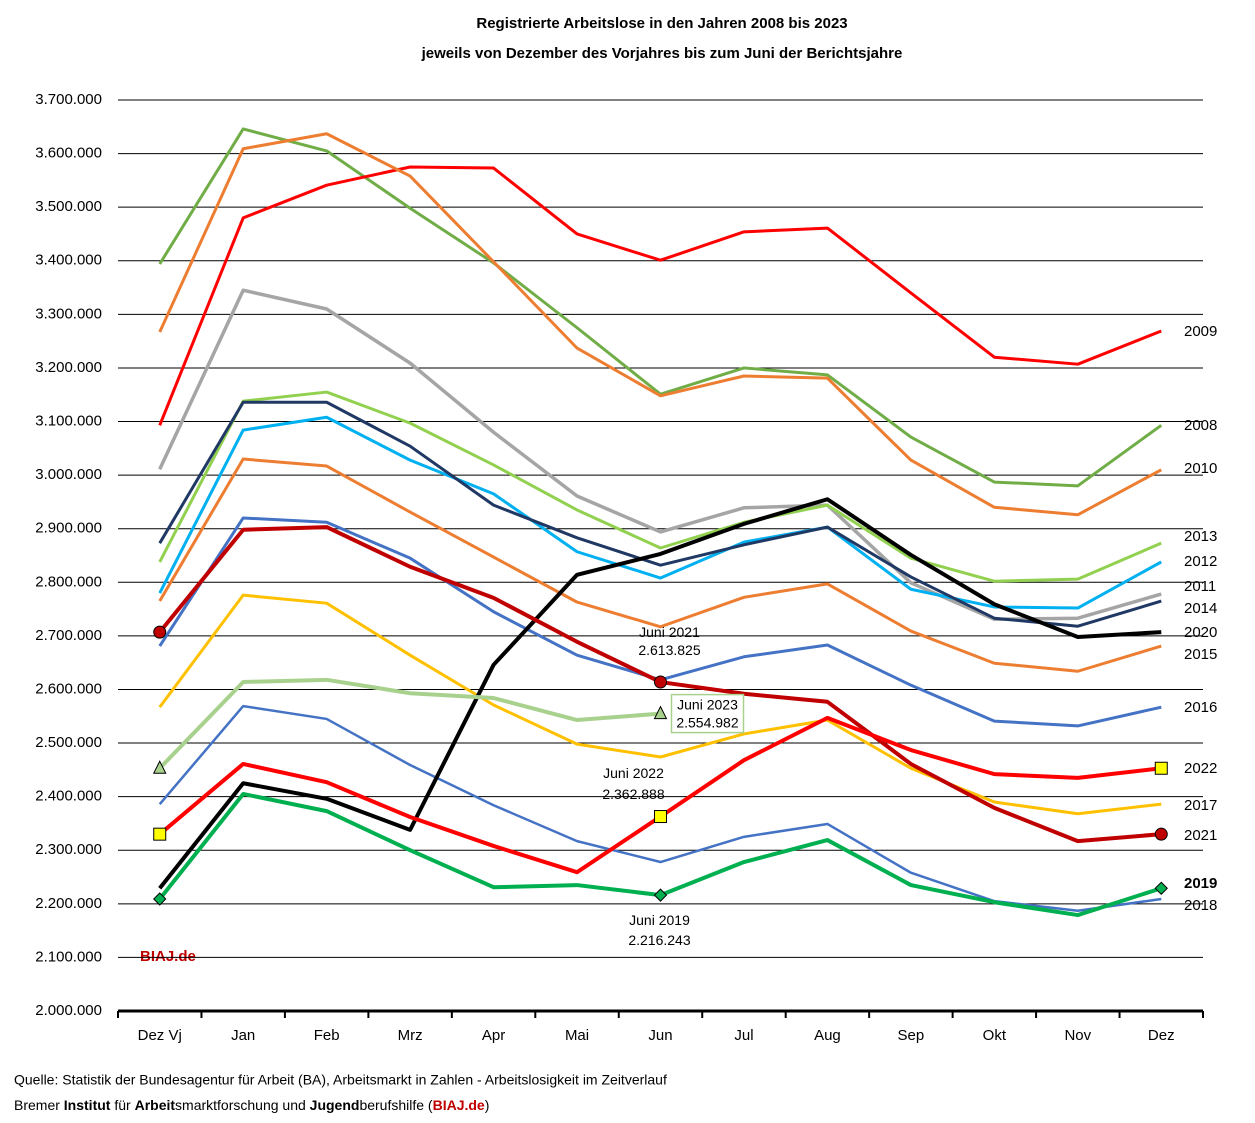 The image size is (1255, 1123). What do you see at coordinates (1200, 586) in the screenshot?
I see `series-label: 2011` at bounding box center [1200, 586].